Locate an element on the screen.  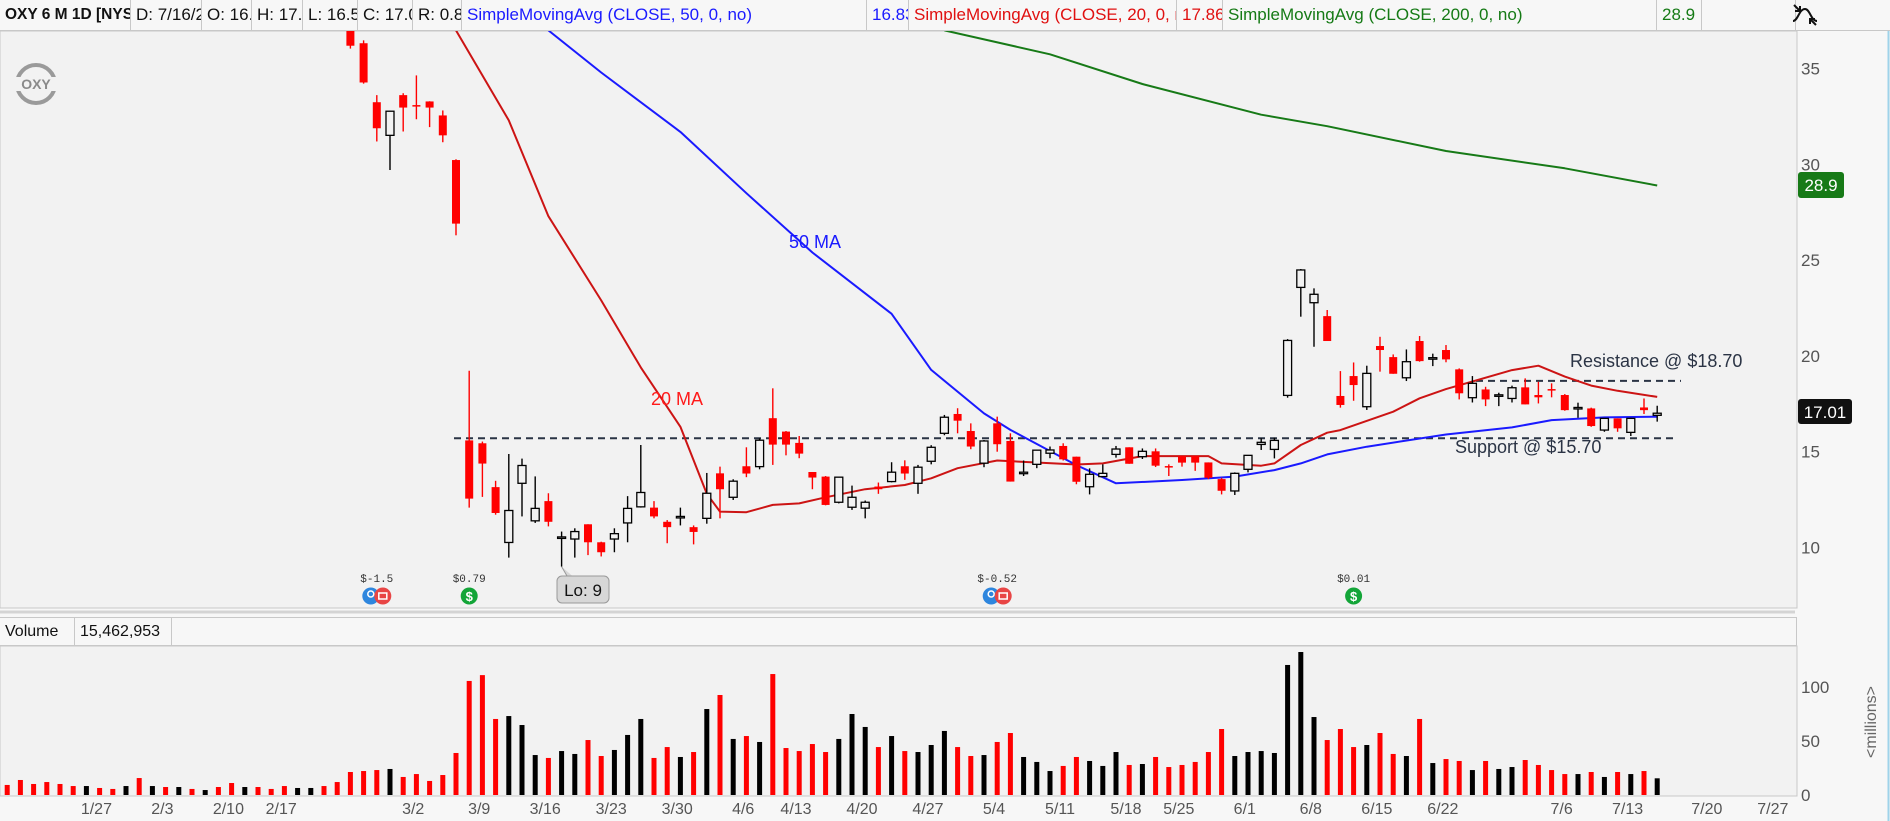
price-tick-label: 20 is located at coordinates (1810, 356).